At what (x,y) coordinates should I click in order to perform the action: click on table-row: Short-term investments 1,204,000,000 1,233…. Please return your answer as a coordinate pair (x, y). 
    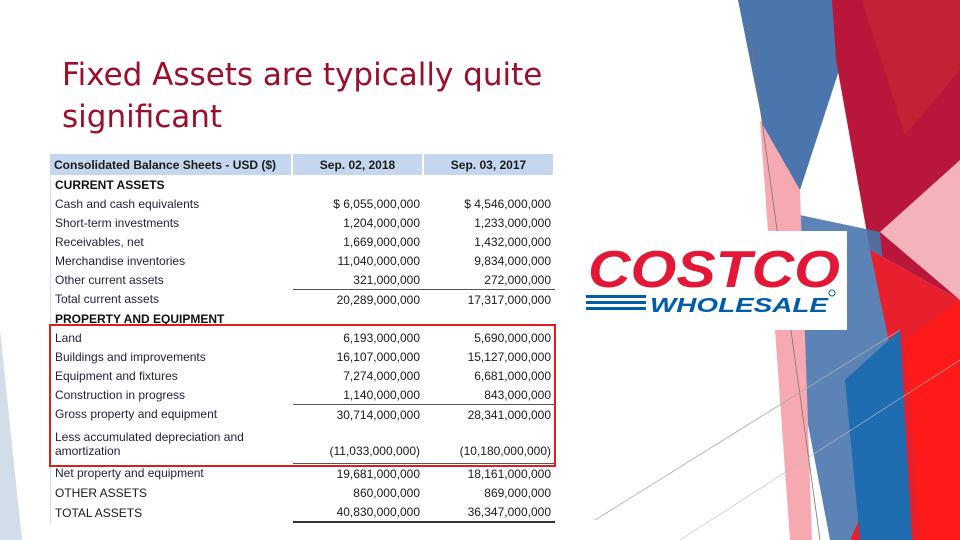
    Looking at the image, I should click on (302, 222).